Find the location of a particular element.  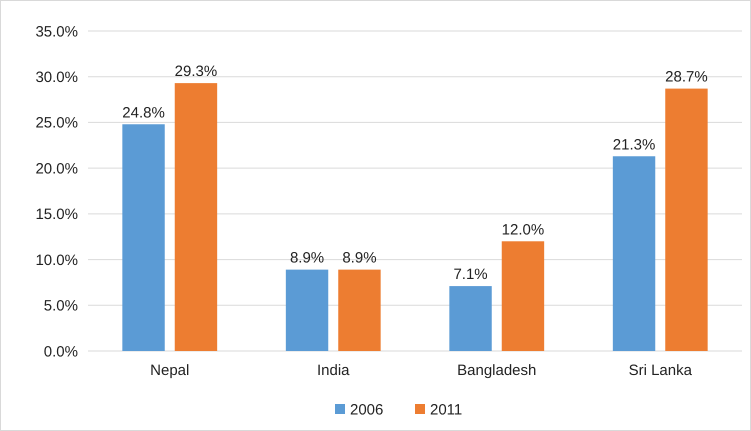

y-tick-label: 10.0% is located at coordinates (56, 260).